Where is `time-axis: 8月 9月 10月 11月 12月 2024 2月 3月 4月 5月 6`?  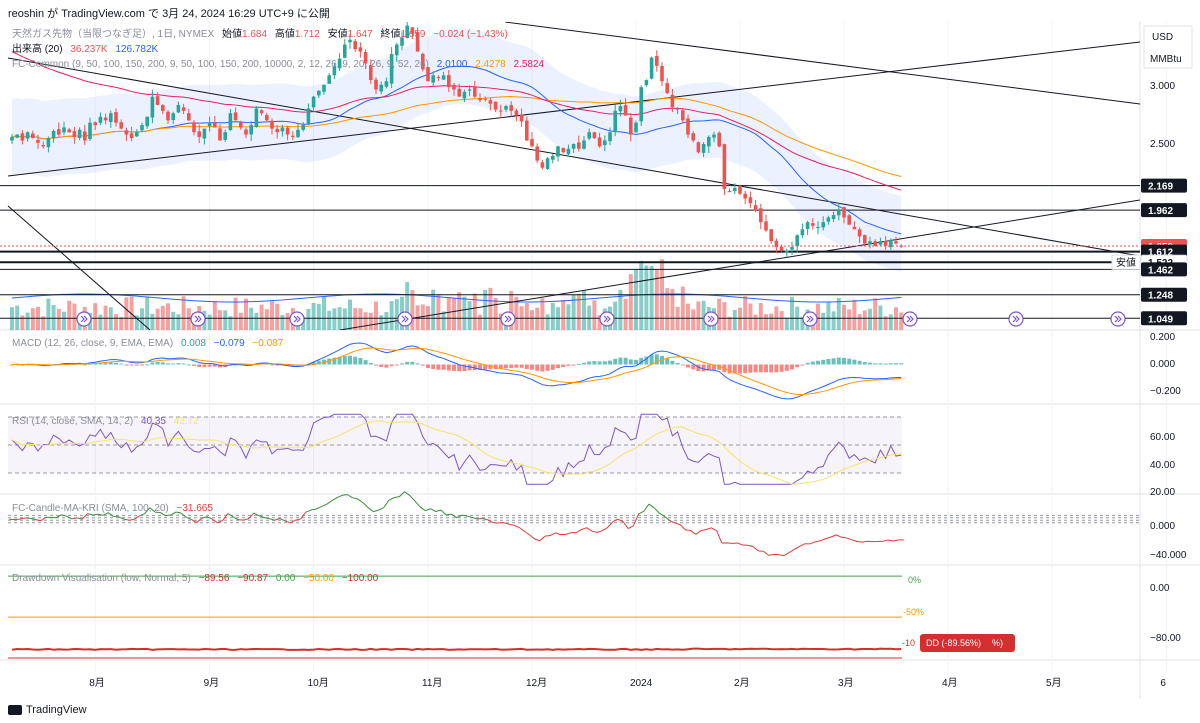
time-axis: 8月 9月 10月 11月 12月 2024 2月 3月 4月 5月 6 is located at coordinates (627, 683).